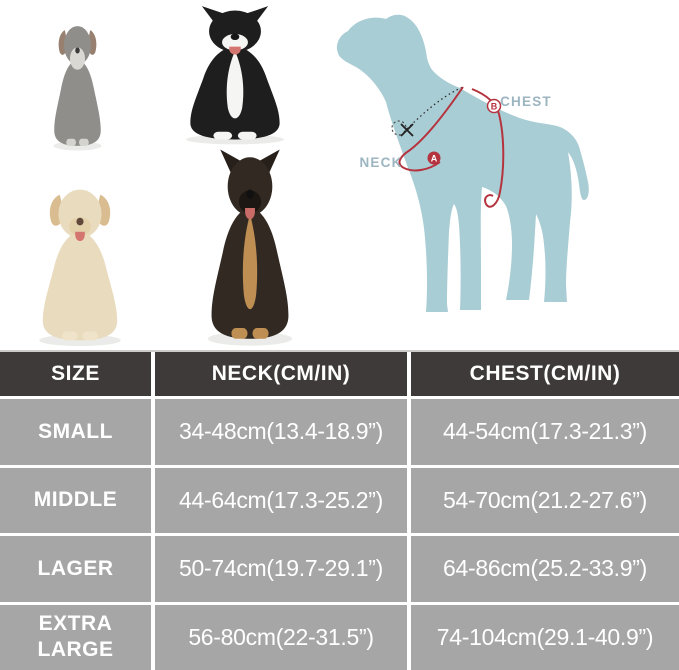 Image resolution: width=679 pixels, height=670 pixels. Describe the element at coordinates (235, 84) in the screenshot. I see `chest-blaze` at that location.